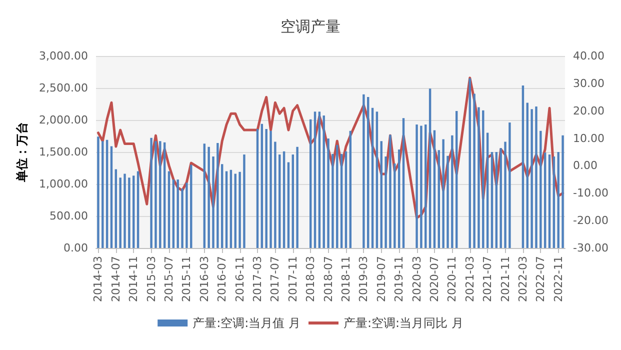 This screenshot has height=350, width=621. What do you see at coordinates (63, 184) in the screenshot?
I see `y-tick-label: 1,000.00` at bounding box center [63, 184].